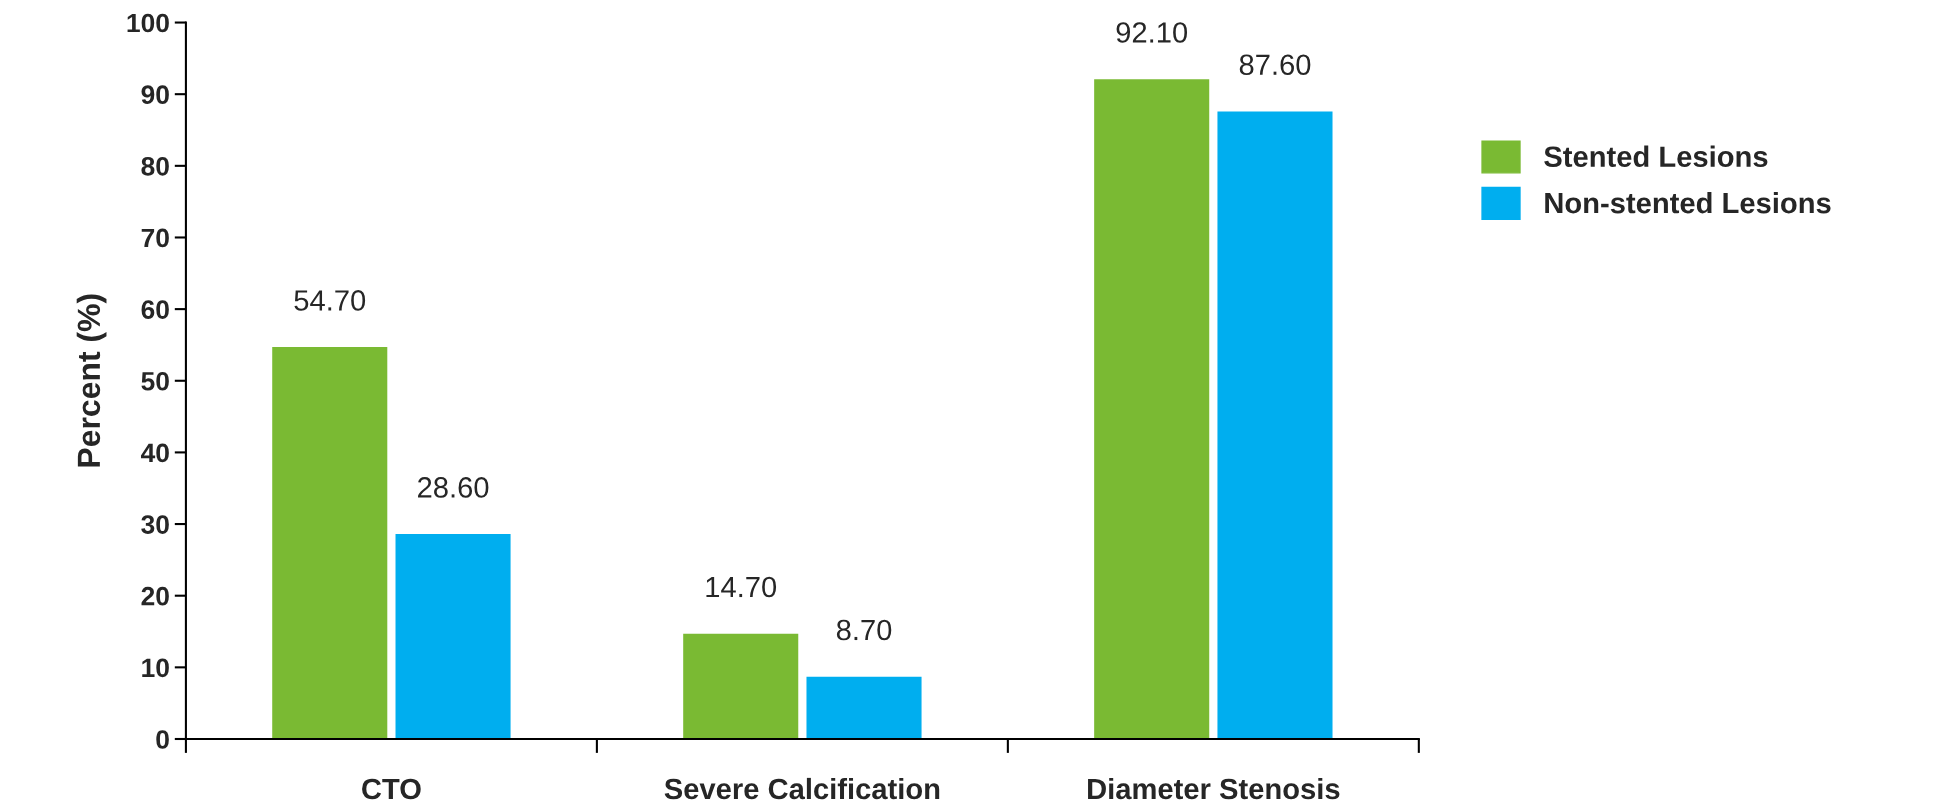 The width and height of the screenshot is (1957, 805). Describe the element at coordinates (802, 788) in the screenshot. I see `x-tick-label: Severe Calcification` at that location.